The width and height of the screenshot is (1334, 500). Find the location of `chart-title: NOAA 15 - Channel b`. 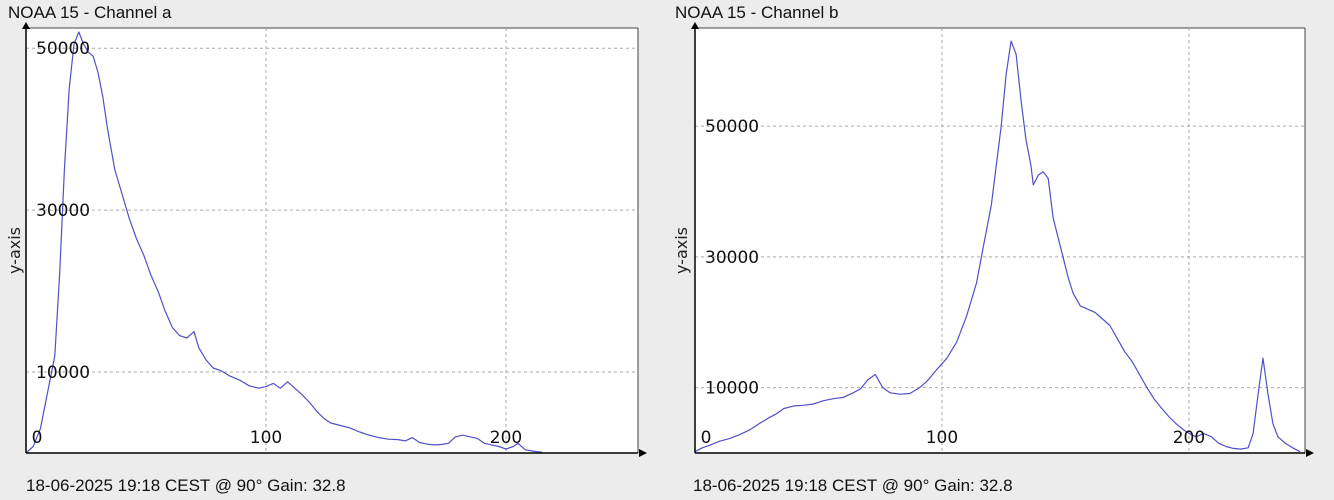

chart-title: NOAA 15 - Channel b is located at coordinates (757, 12).